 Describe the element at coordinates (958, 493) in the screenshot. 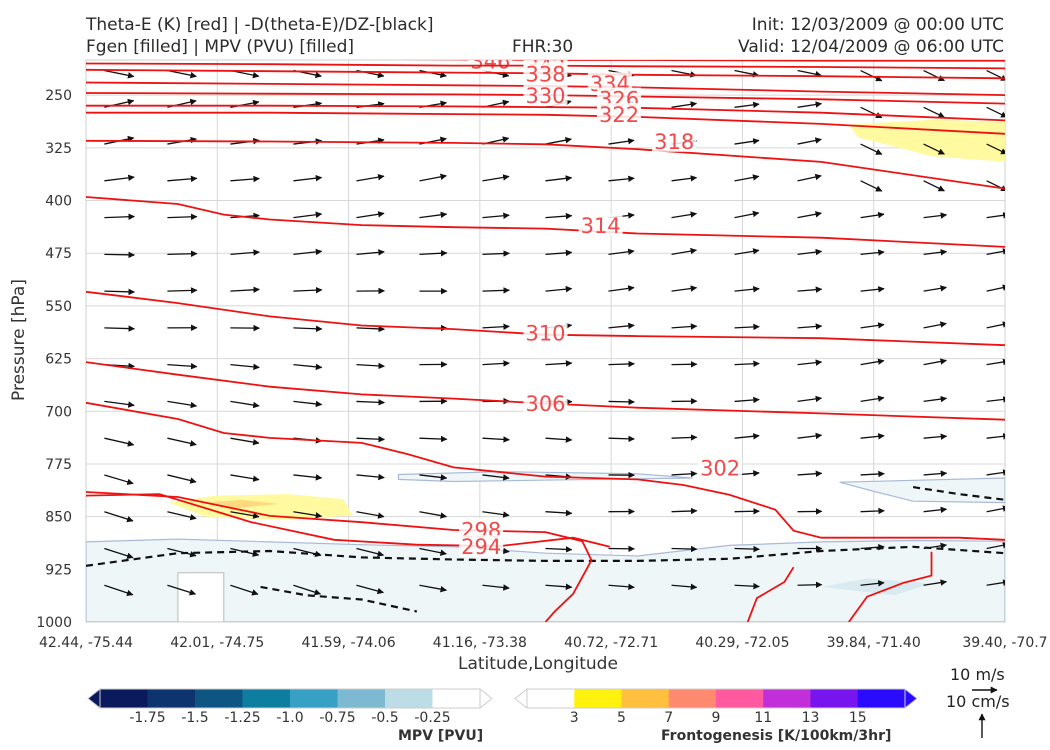

I see `dthetae-dz-dashed-line` at that location.